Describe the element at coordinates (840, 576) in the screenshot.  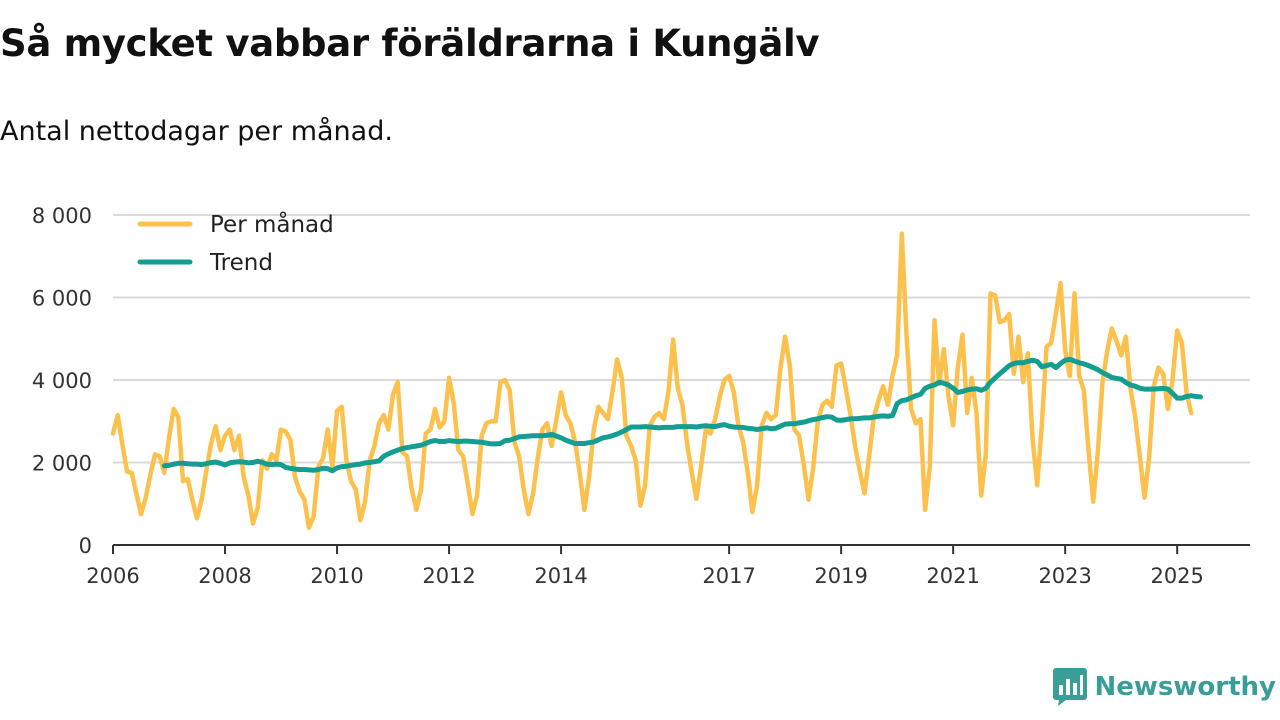
I see `x-tick-label: 2019` at that location.